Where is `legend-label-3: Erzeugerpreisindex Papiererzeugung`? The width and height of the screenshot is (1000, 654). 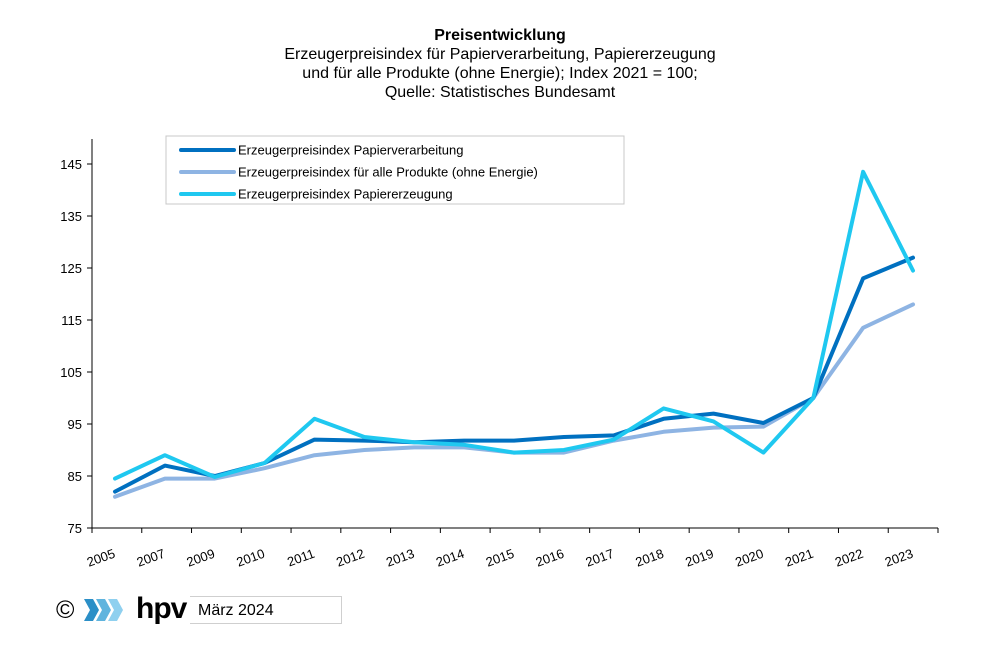 legend-label-3: Erzeugerpreisindex Papiererzeugung is located at coordinates (345, 194).